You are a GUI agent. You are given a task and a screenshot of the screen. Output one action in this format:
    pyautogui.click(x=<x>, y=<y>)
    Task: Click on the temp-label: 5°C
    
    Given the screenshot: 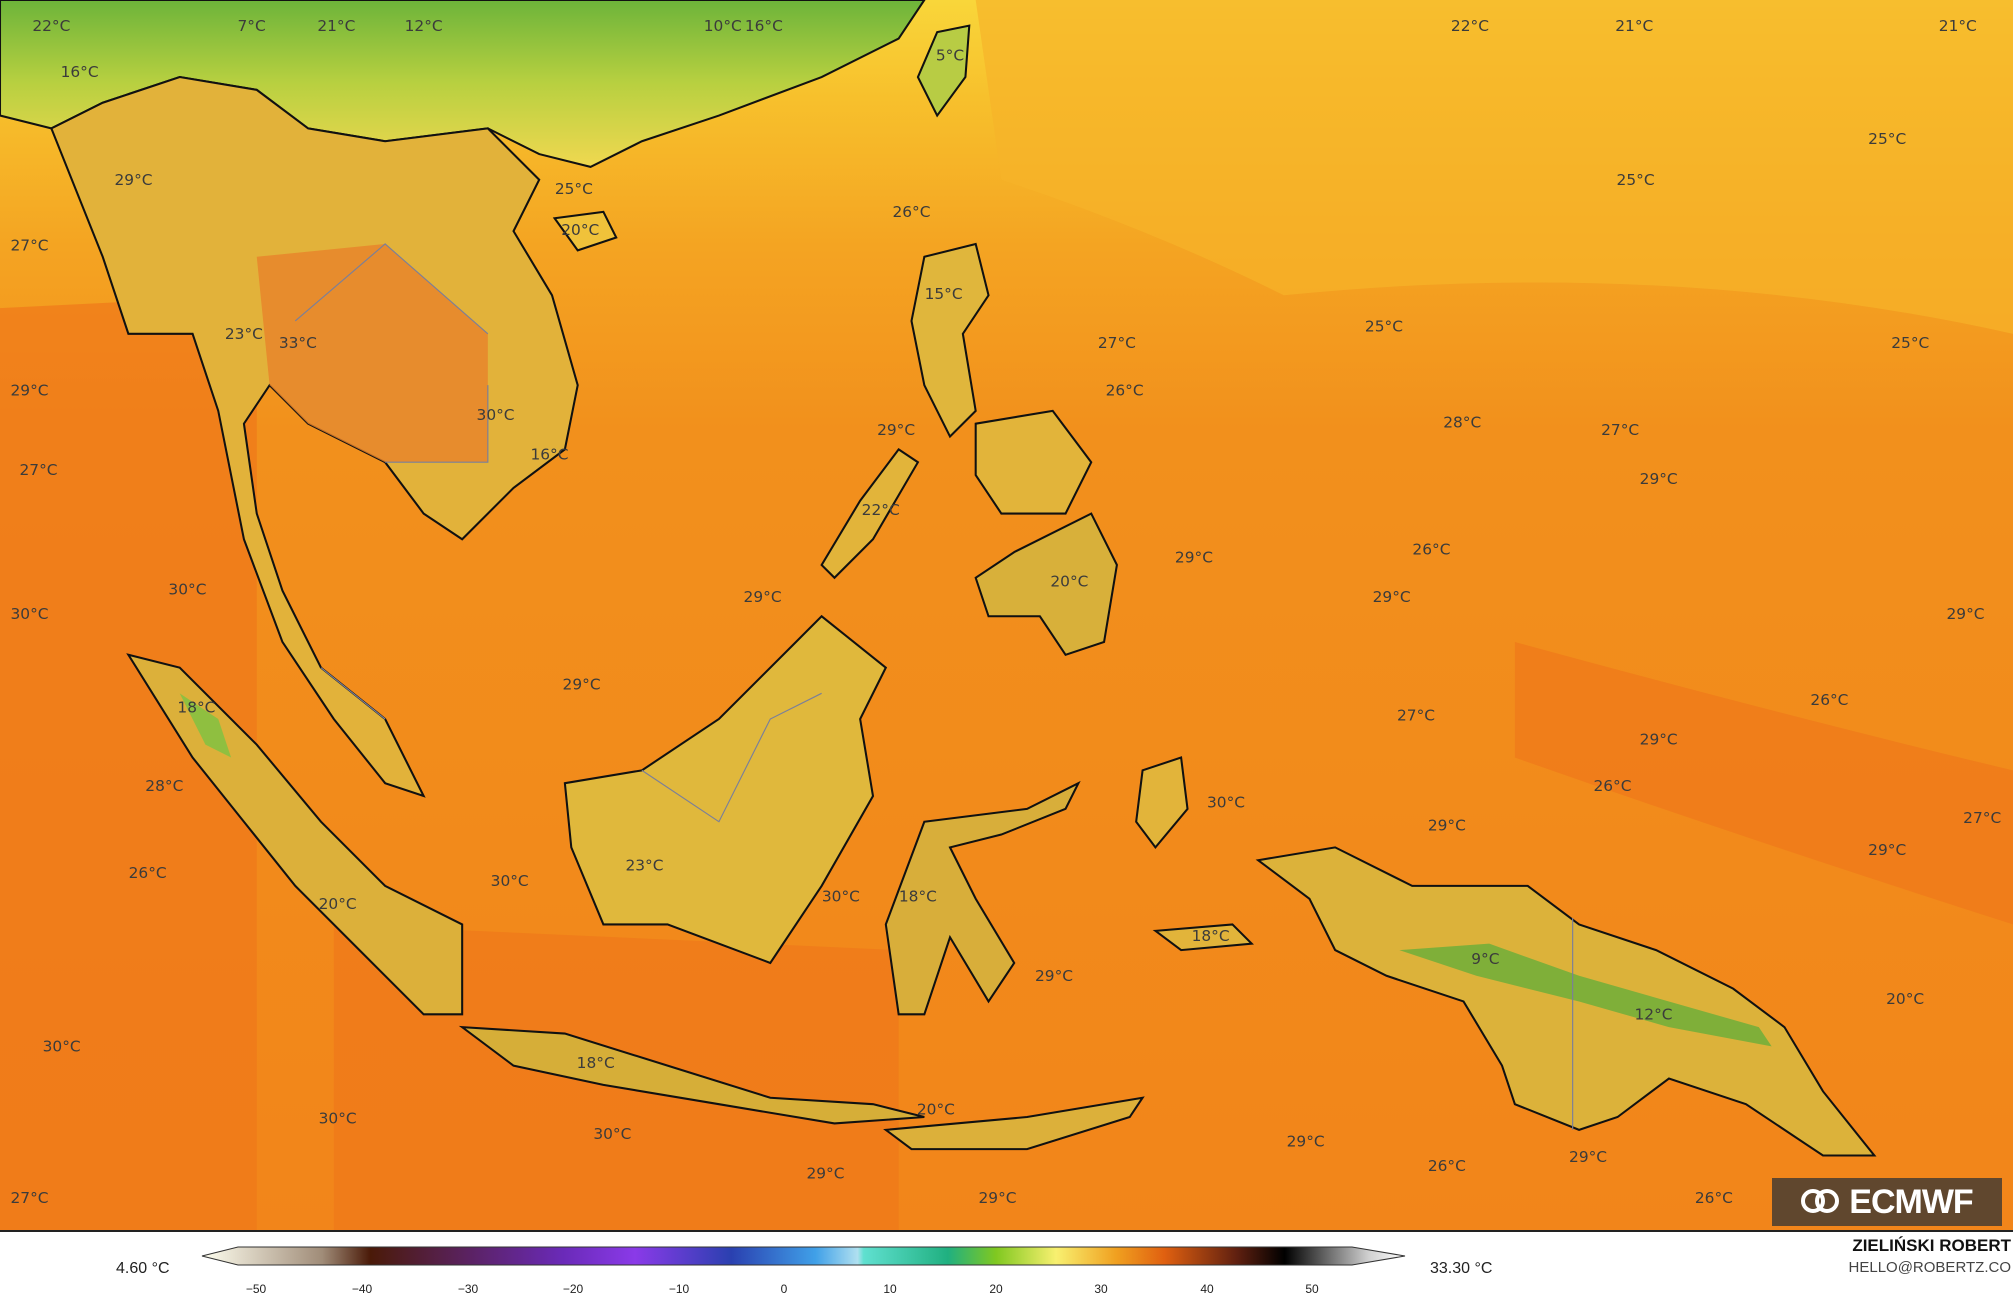 What is the action you would take?
    pyautogui.click(x=950, y=55)
    